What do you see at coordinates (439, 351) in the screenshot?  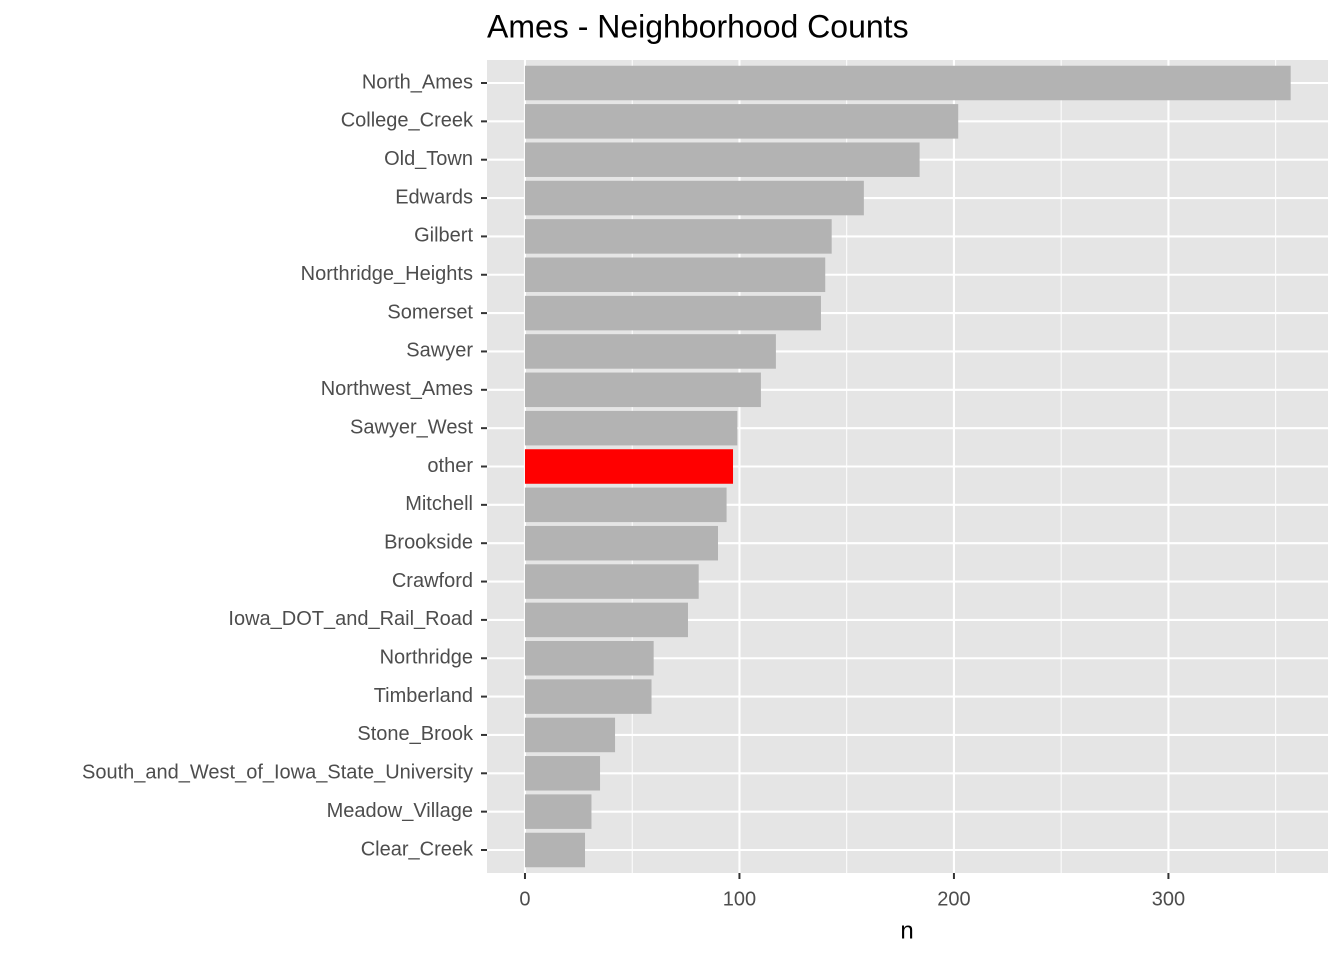 I see `y-tick-label: Sawyer` at bounding box center [439, 351].